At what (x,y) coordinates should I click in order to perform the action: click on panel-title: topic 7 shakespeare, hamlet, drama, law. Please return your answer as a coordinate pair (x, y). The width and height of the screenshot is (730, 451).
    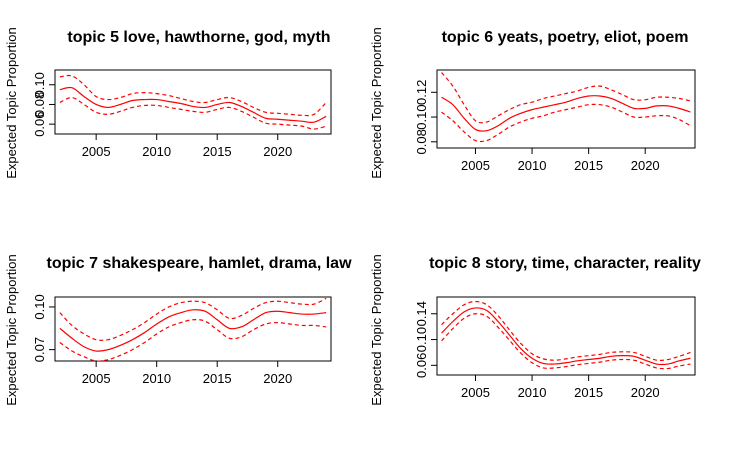
    Looking at the image, I should click on (199, 263).